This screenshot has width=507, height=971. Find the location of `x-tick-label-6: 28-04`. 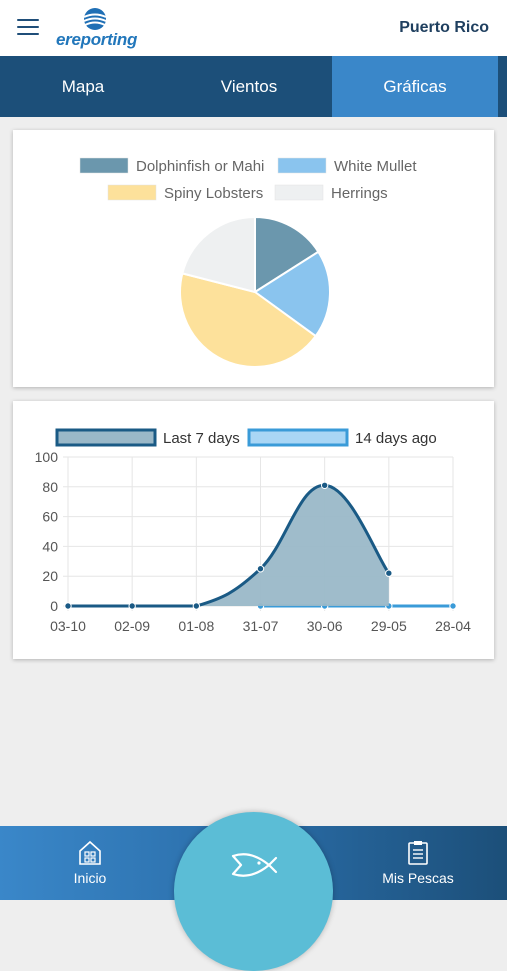

x-tick-label-6: 28-04 is located at coordinates (453, 626).